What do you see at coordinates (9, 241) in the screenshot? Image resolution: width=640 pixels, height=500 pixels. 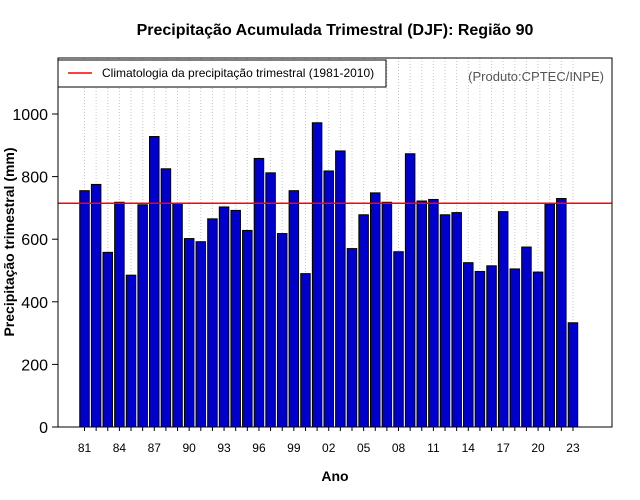 I see `y-axis-title: Precipitação trimestral (mm)` at bounding box center [9, 241].